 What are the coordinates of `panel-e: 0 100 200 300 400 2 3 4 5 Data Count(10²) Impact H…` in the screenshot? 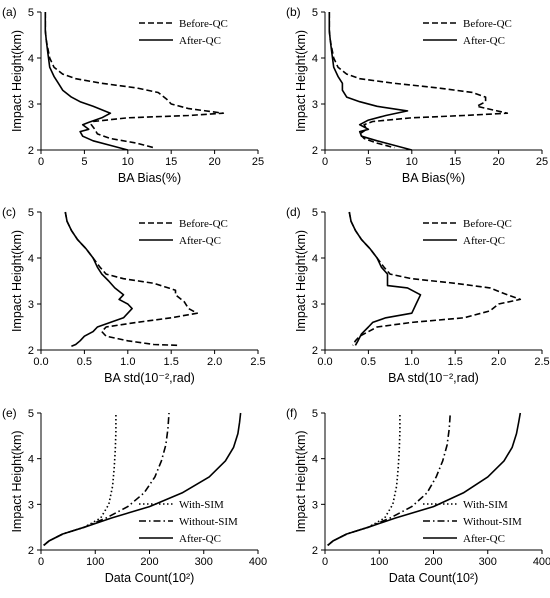 It's located at (134, 495).